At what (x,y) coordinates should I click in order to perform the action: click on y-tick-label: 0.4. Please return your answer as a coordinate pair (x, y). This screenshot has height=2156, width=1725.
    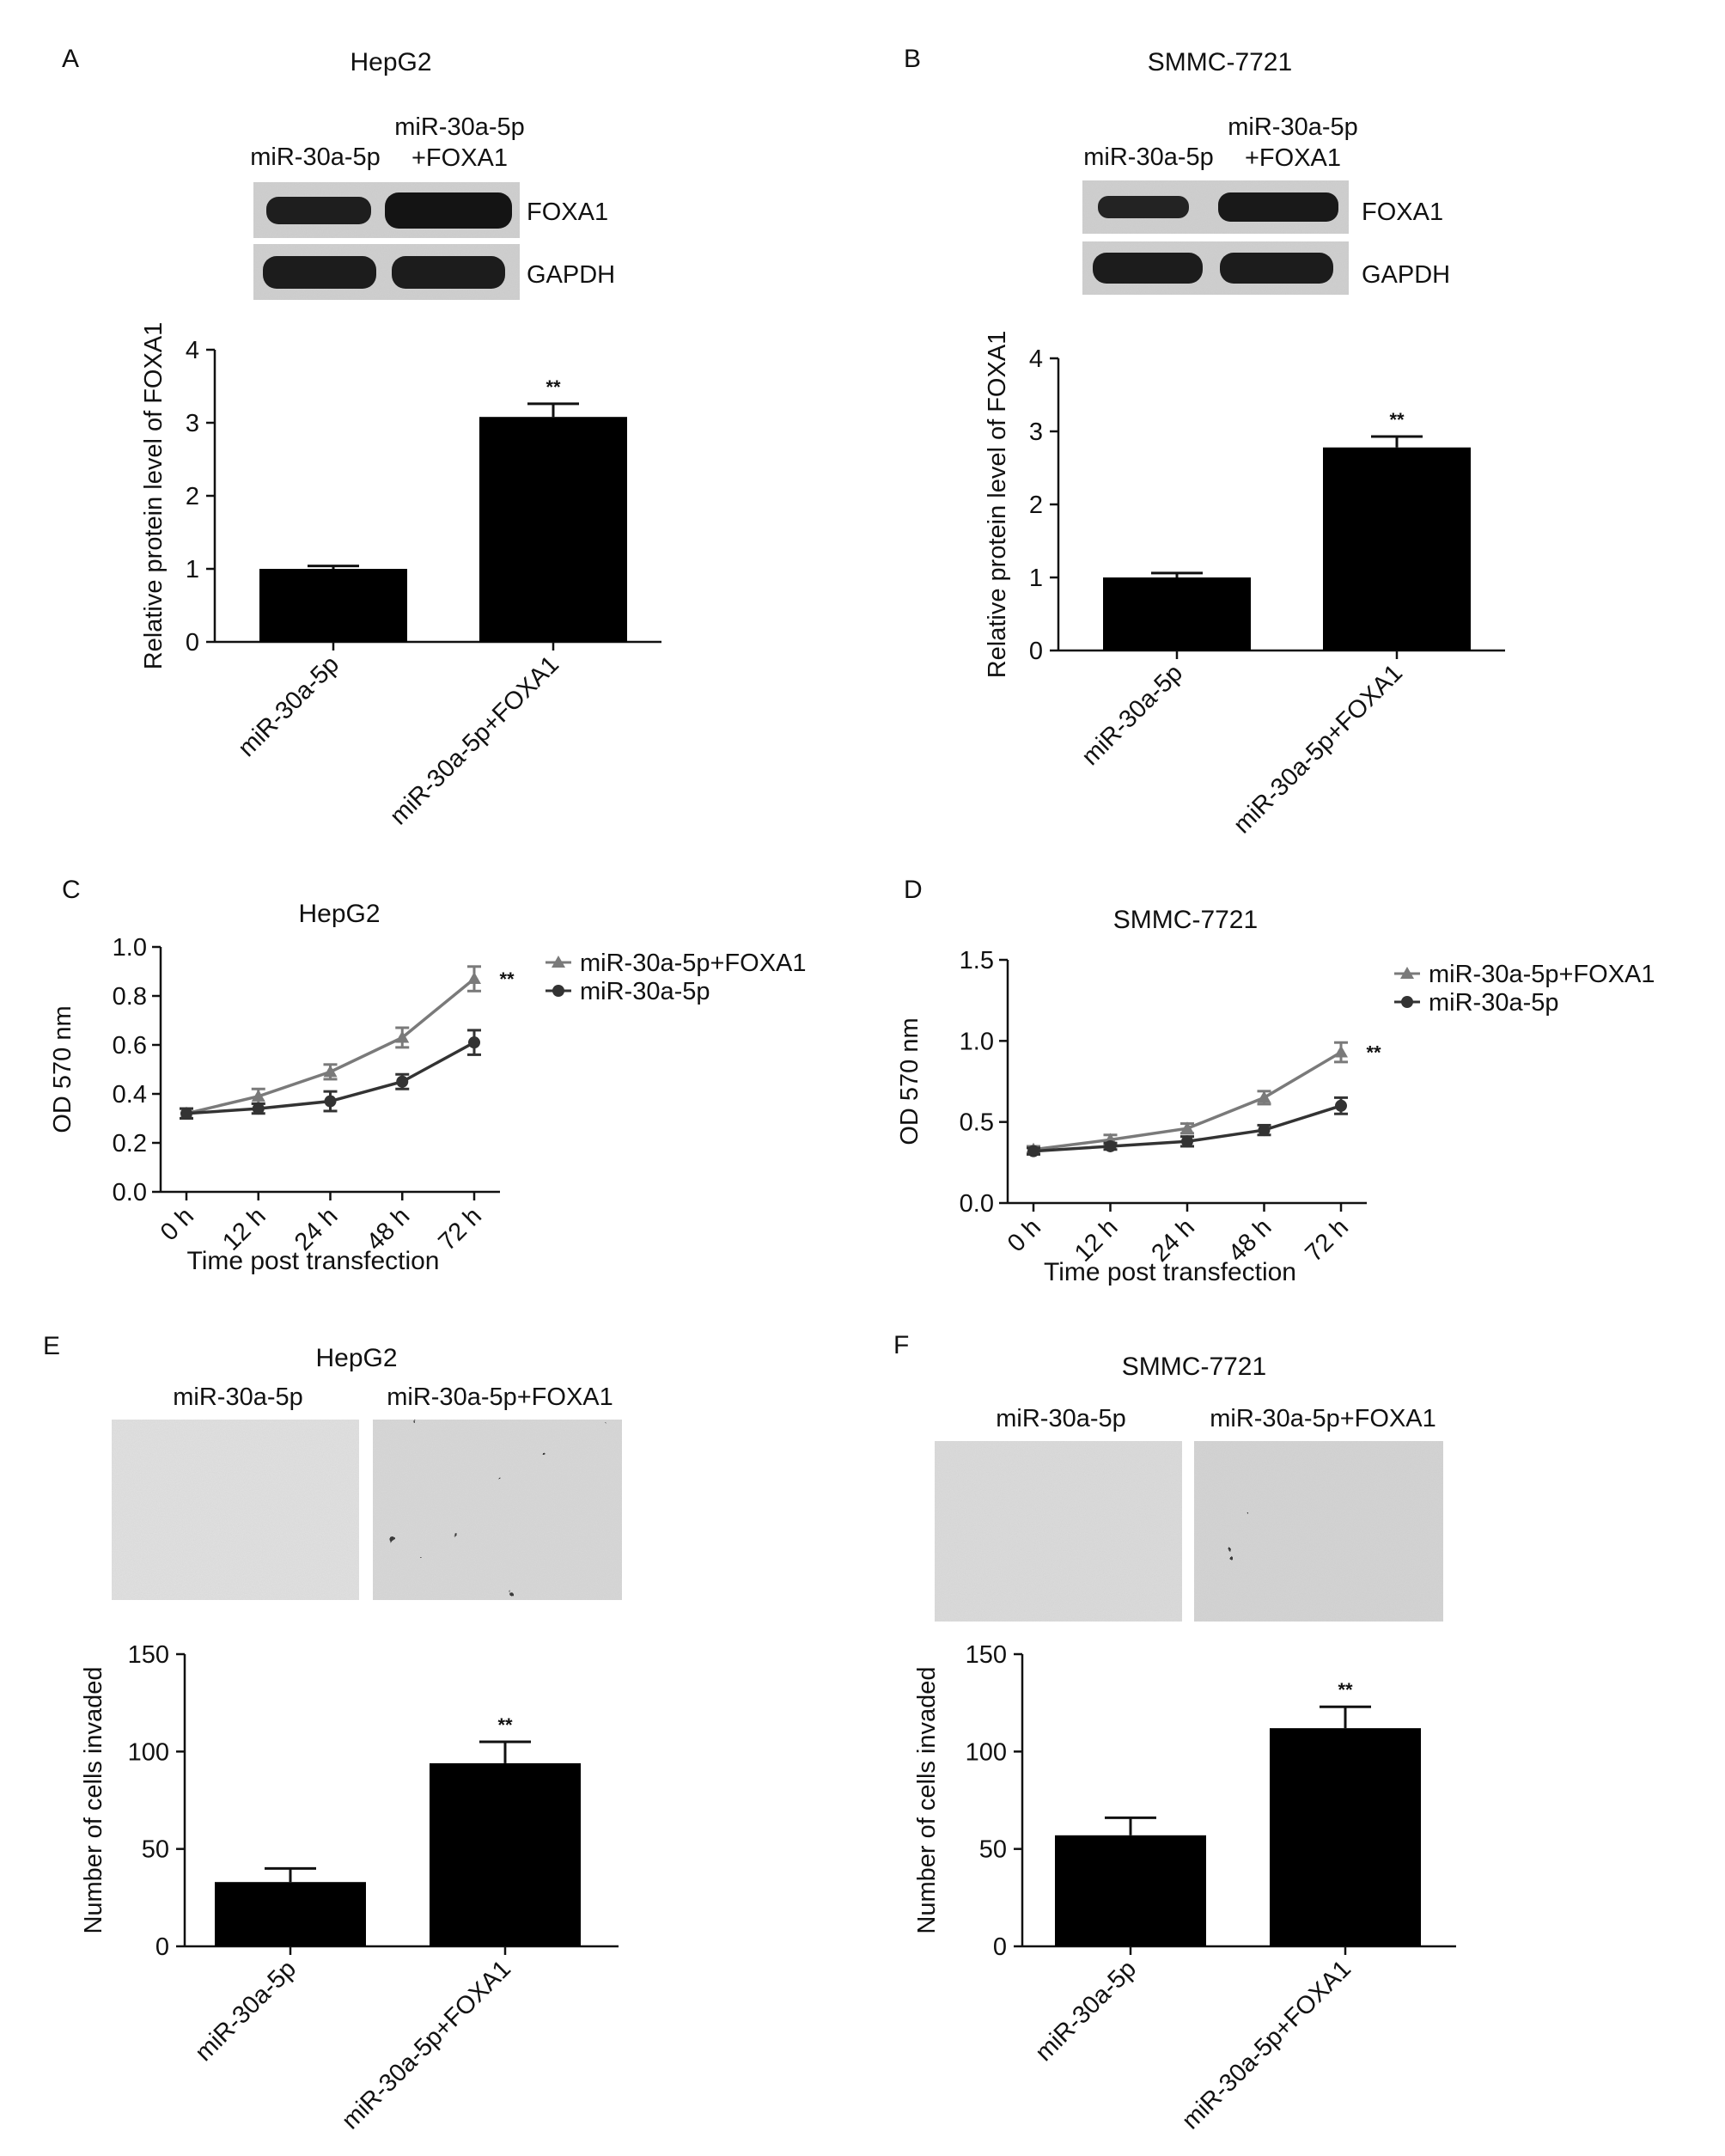
    Looking at the image, I should click on (130, 1095).